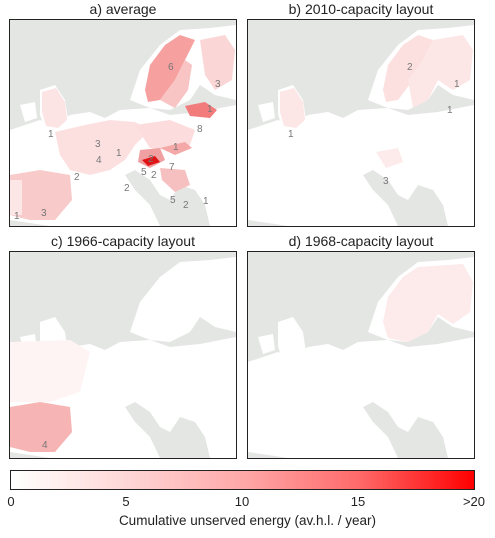 This screenshot has width=495, height=538. Describe the element at coordinates (144, 172) in the screenshot. I see `label-austria: 5` at that location.